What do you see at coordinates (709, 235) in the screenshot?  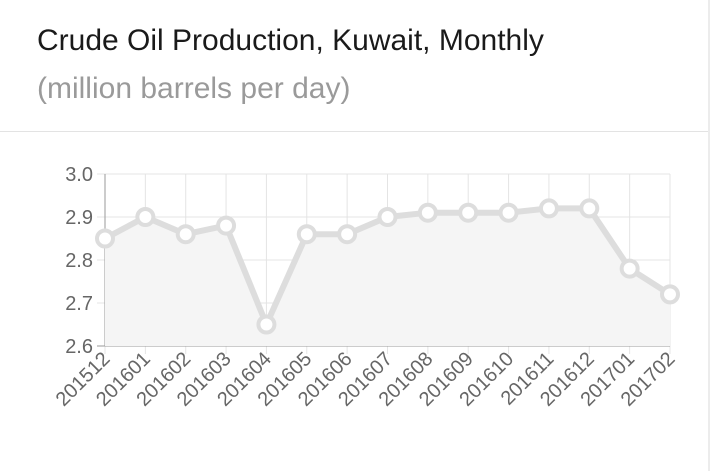 I see `card-edge` at bounding box center [709, 235].